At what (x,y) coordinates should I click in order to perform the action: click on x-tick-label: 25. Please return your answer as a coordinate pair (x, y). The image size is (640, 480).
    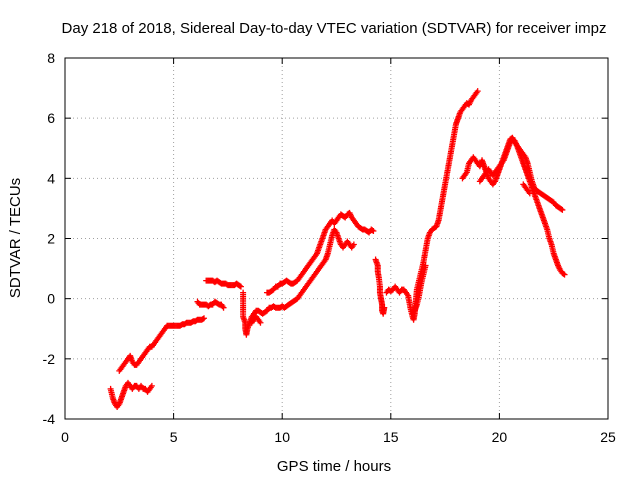
    Looking at the image, I should click on (608, 437).